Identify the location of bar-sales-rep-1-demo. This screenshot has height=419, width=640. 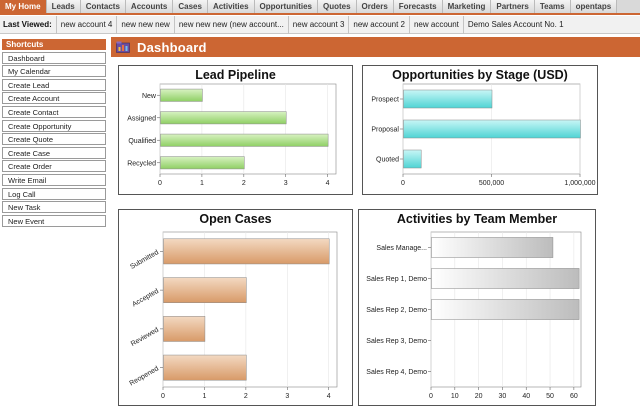
(505, 278).